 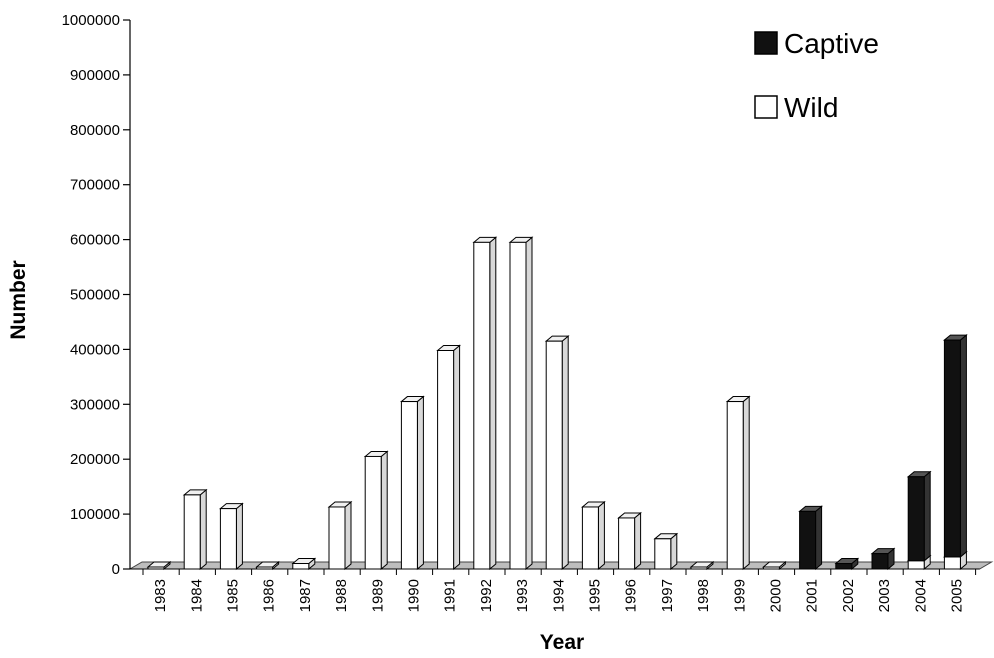 What do you see at coordinates (957, 595) in the screenshot?
I see `x-tick-label: 2005` at bounding box center [957, 595].